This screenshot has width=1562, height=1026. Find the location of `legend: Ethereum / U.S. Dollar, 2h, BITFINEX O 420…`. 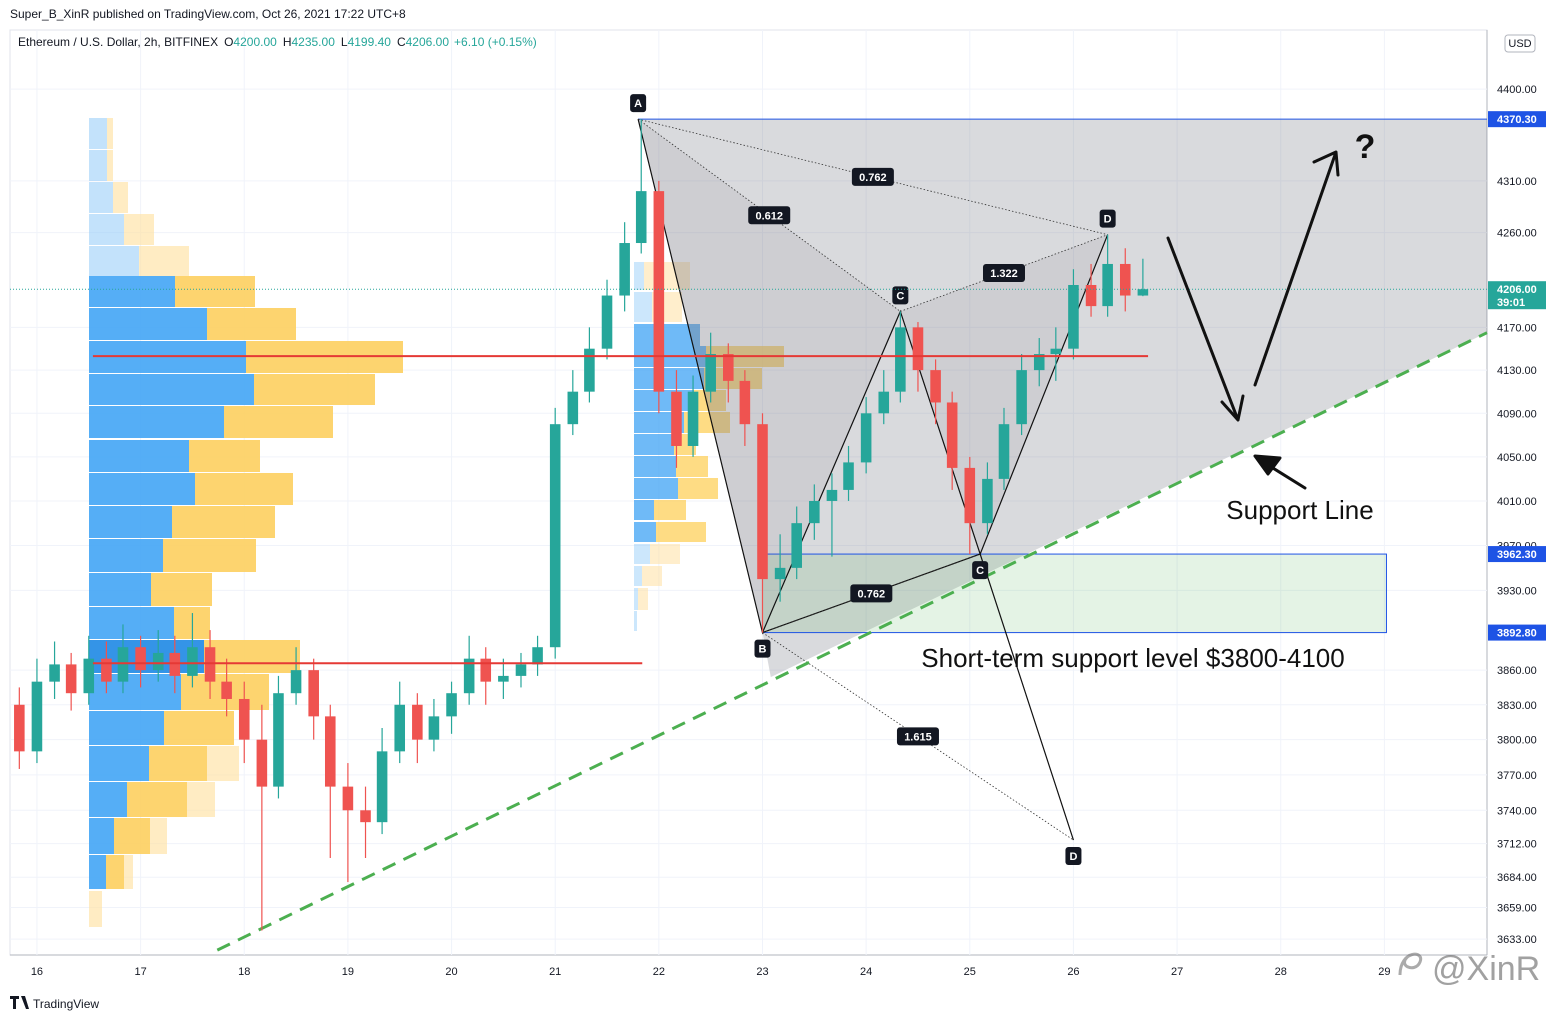

legend: Ethereum / U.S. Dollar, 2h, BITFINEX O 420… is located at coordinates (277, 42).